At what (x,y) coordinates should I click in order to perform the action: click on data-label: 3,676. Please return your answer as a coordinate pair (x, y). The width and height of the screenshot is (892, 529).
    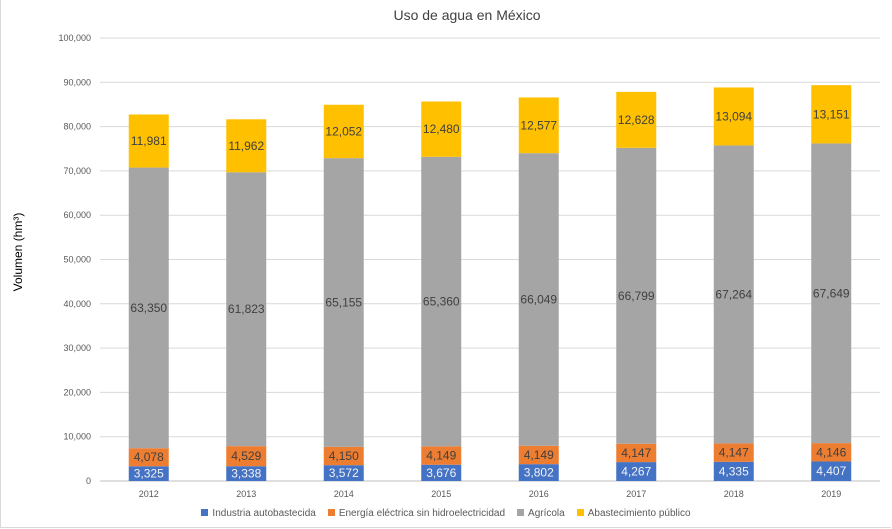
    Looking at the image, I should click on (441, 473).